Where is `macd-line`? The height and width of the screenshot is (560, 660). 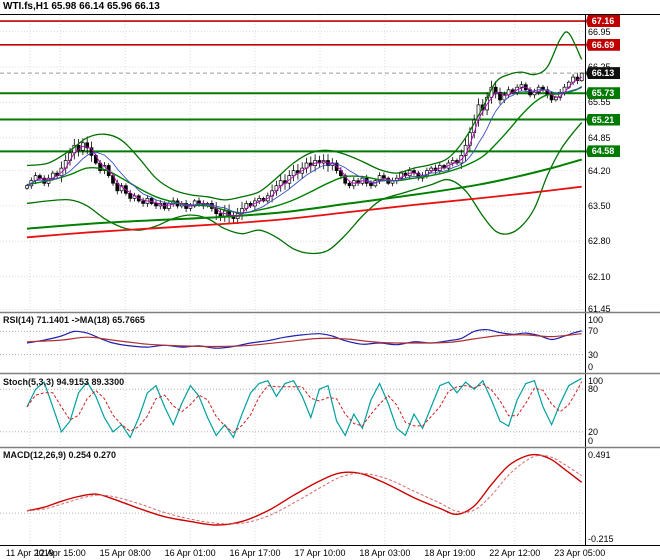 macd-line is located at coordinates (304, 489).